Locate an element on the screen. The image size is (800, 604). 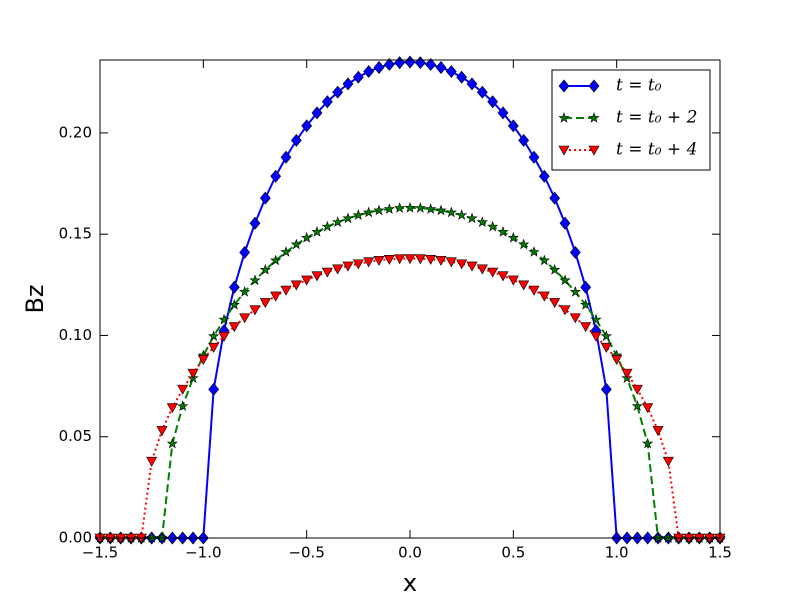
y-tick-label: 0.05 is located at coordinates (75, 436).